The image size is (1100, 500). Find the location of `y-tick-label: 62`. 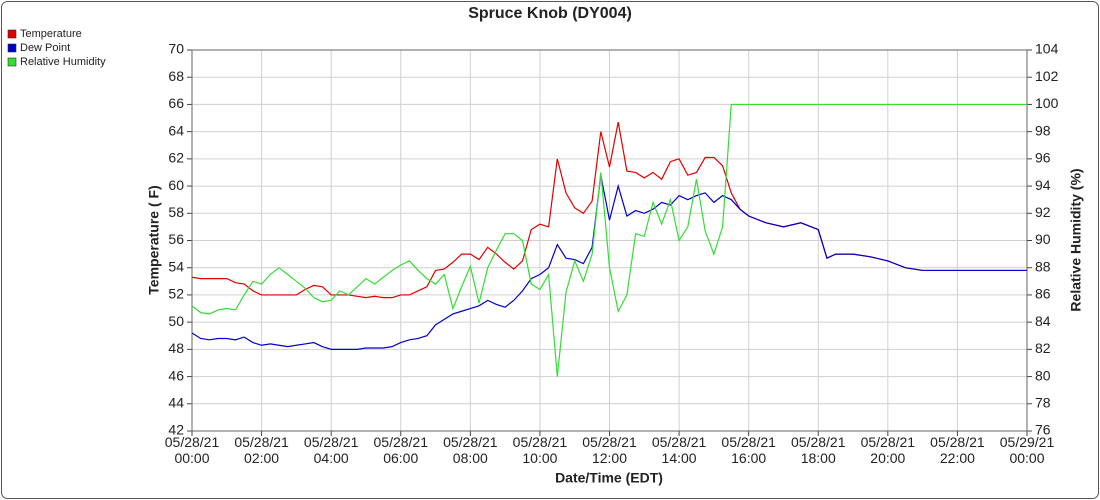

y-tick-label: 62 is located at coordinates (176, 158).